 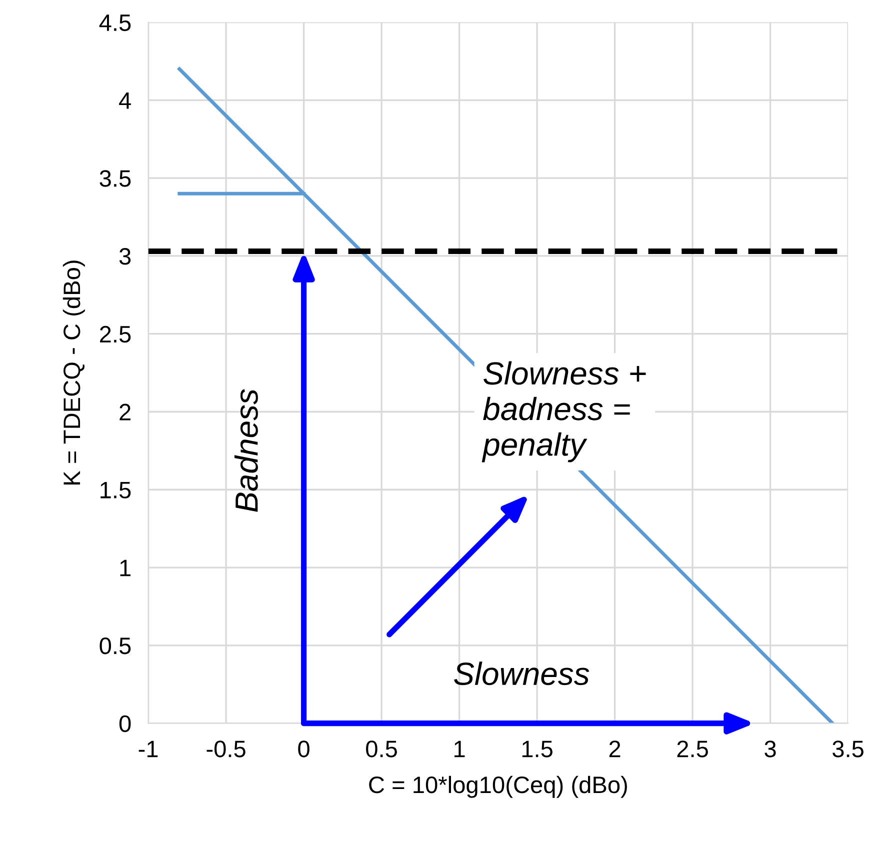 What do you see at coordinates (564, 411) in the screenshot?
I see `annotation: Slowness + badness = penalty` at bounding box center [564, 411].